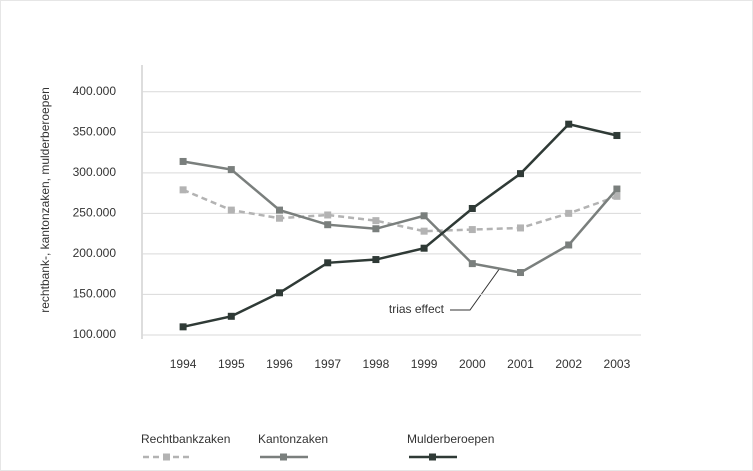 Image resolution: width=753 pixels, height=471 pixels. Describe the element at coordinates (231, 364) in the screenshot. I see `x-tick-label: 1995` at that location.